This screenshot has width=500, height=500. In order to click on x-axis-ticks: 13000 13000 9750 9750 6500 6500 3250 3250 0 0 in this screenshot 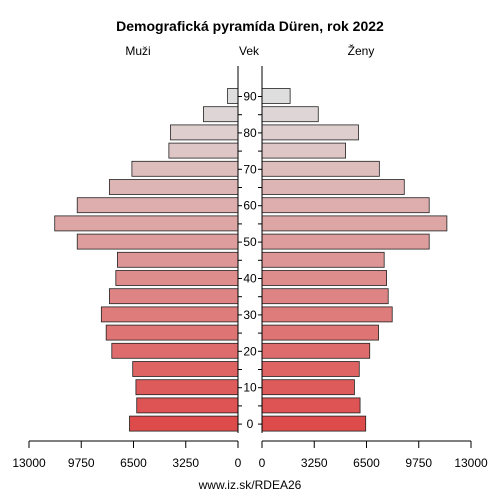, I will do `click(250, 455)`.